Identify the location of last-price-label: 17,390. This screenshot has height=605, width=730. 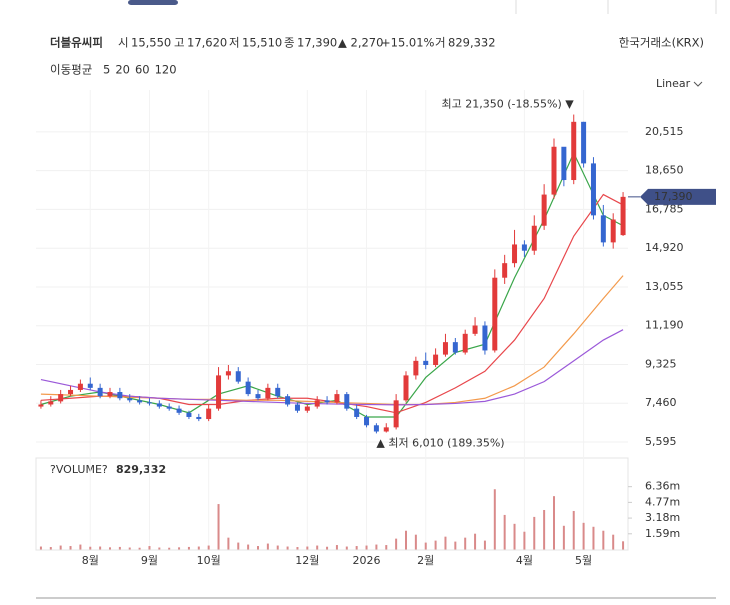
(673, 196).